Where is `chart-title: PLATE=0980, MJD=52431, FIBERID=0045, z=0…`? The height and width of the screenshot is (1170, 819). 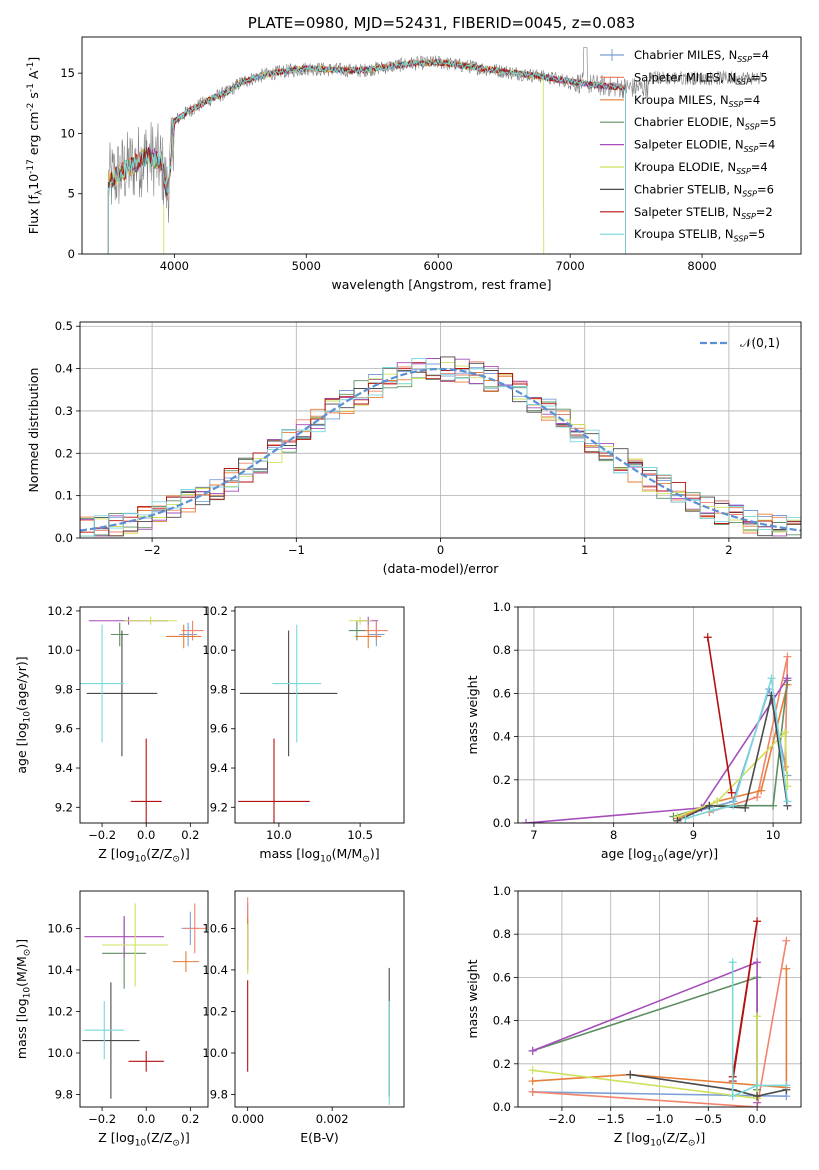
chart-title: PLATE=0980, MJD=52431, FIBERID=0045, z=0… is located at coordinates (441, 23).